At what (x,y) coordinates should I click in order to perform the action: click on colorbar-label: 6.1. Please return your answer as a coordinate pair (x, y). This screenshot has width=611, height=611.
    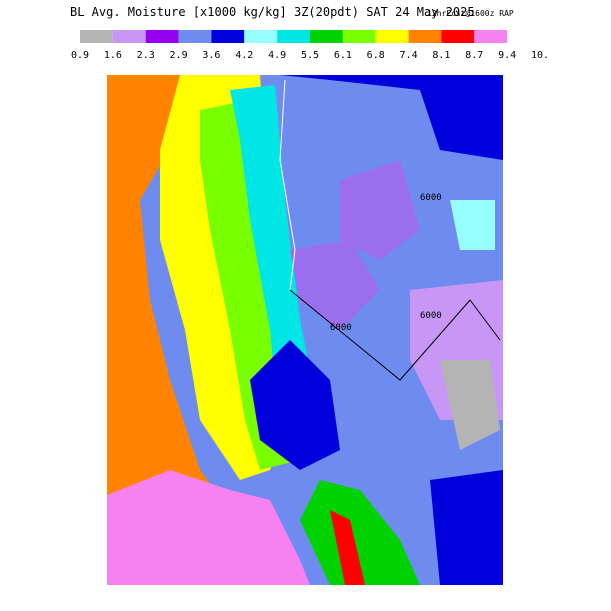
    Looking at the image, I should click on (343, 55).